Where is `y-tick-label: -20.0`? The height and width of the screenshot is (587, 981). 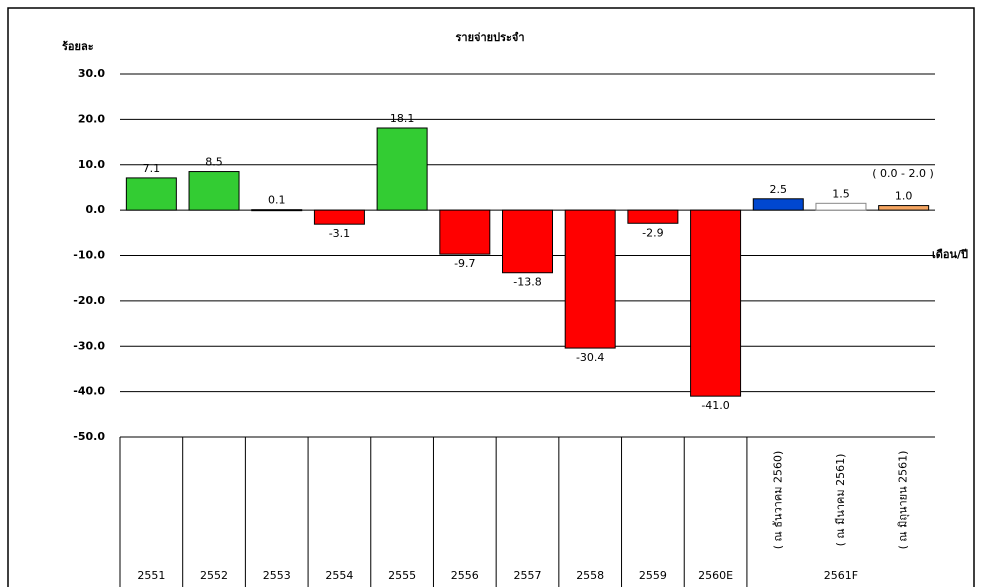 y-tick-label: -20.0 is located at coordinates (89, 300).